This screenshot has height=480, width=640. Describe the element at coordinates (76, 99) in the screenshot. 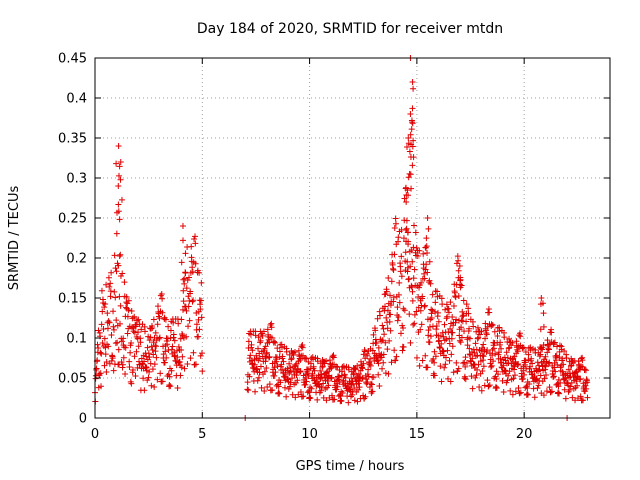

I see `y-tick-label: 0.4` at that location.